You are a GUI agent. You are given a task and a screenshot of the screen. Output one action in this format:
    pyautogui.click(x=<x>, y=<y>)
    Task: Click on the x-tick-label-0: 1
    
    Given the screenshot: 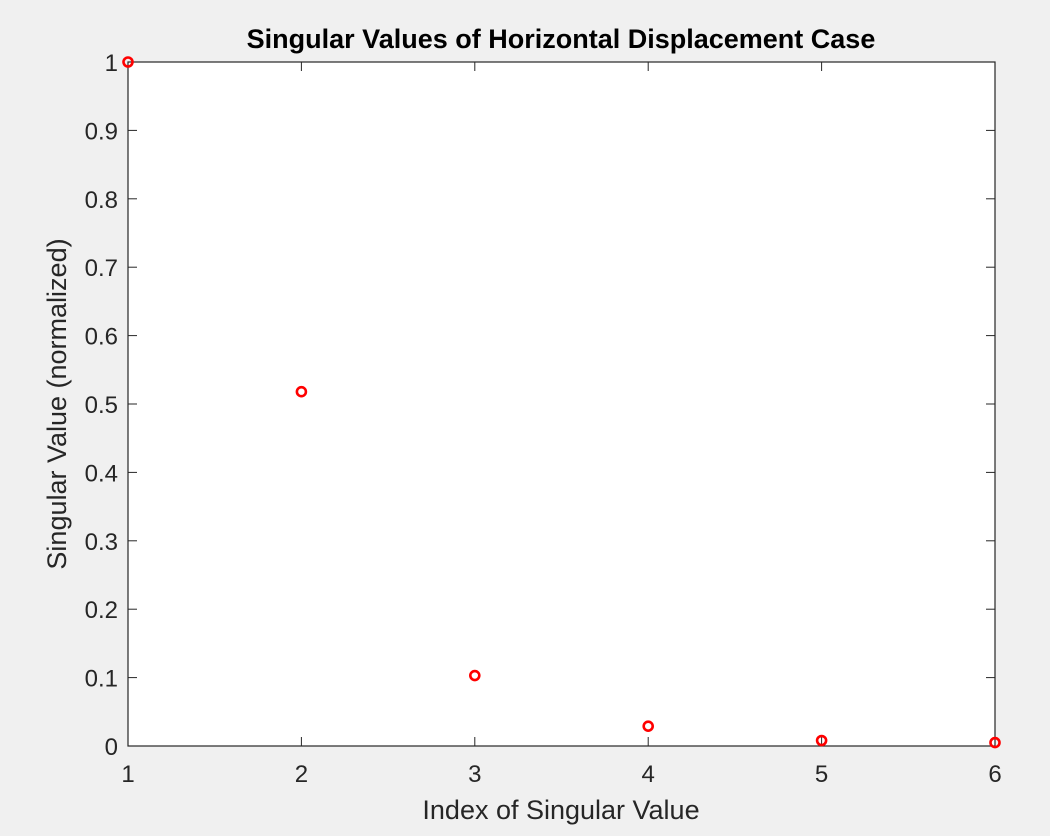 What is the action you would take?
    pyautogui.click(x=127, y=774)
    